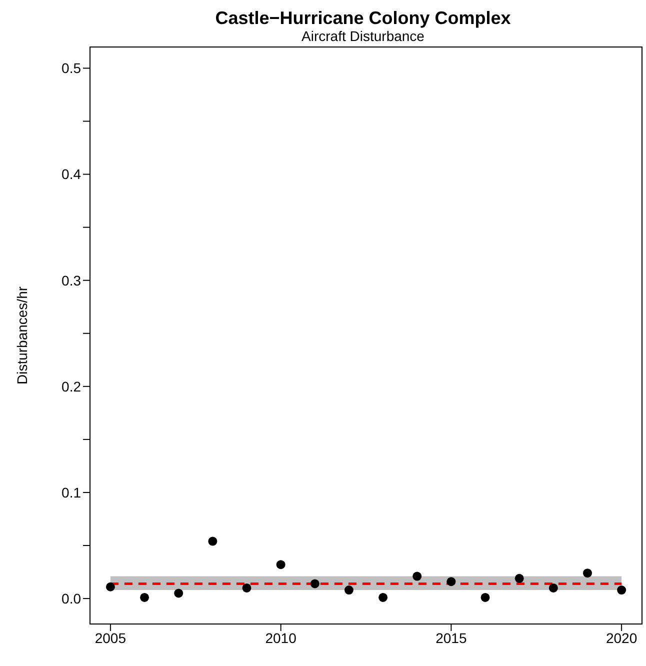  I want to click on y-tick-label: 0.3, so click(72, 280).